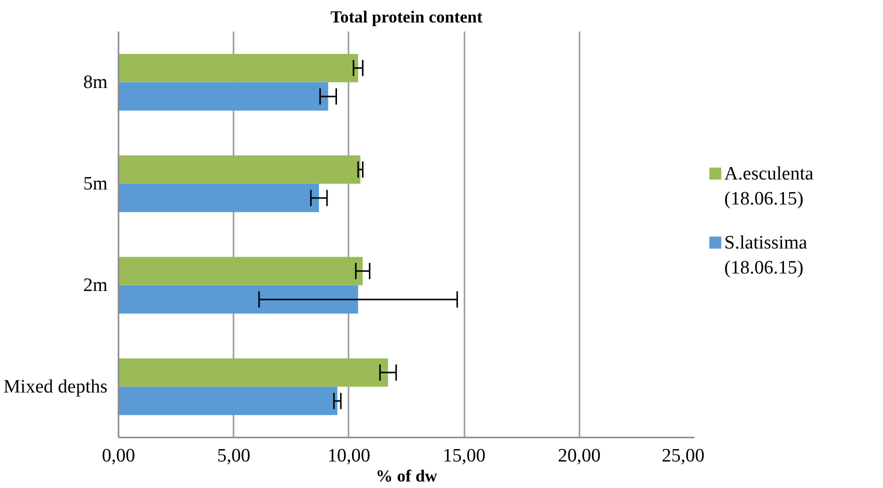 Image resolution: width=883 pixels, height=488 pixels. Describe the element at coordinates (95, 183) in the screenshot. I see `y-tick-label: 5m` at that location.